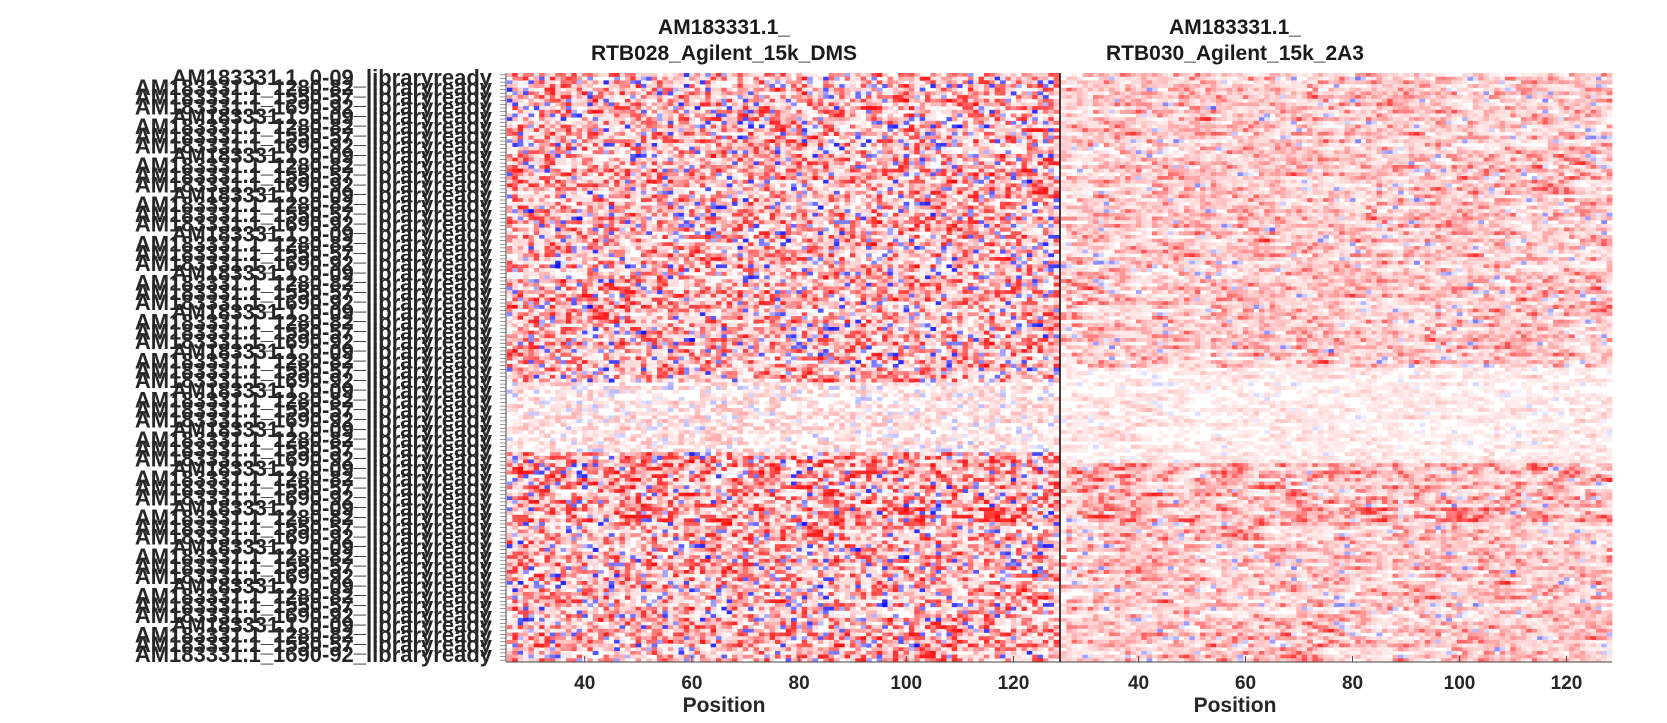  I want to click on panel-1-title-line1: AM183331.1_, so click(724, 27).